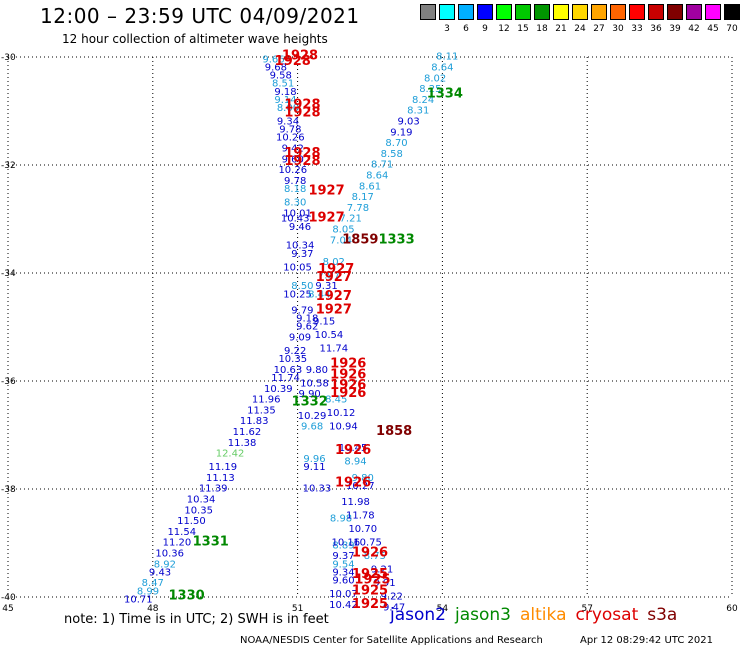 The height and width of the screenshot is (650, 740). I want to click on wave-height-value: 9.03, so click(408, 122).